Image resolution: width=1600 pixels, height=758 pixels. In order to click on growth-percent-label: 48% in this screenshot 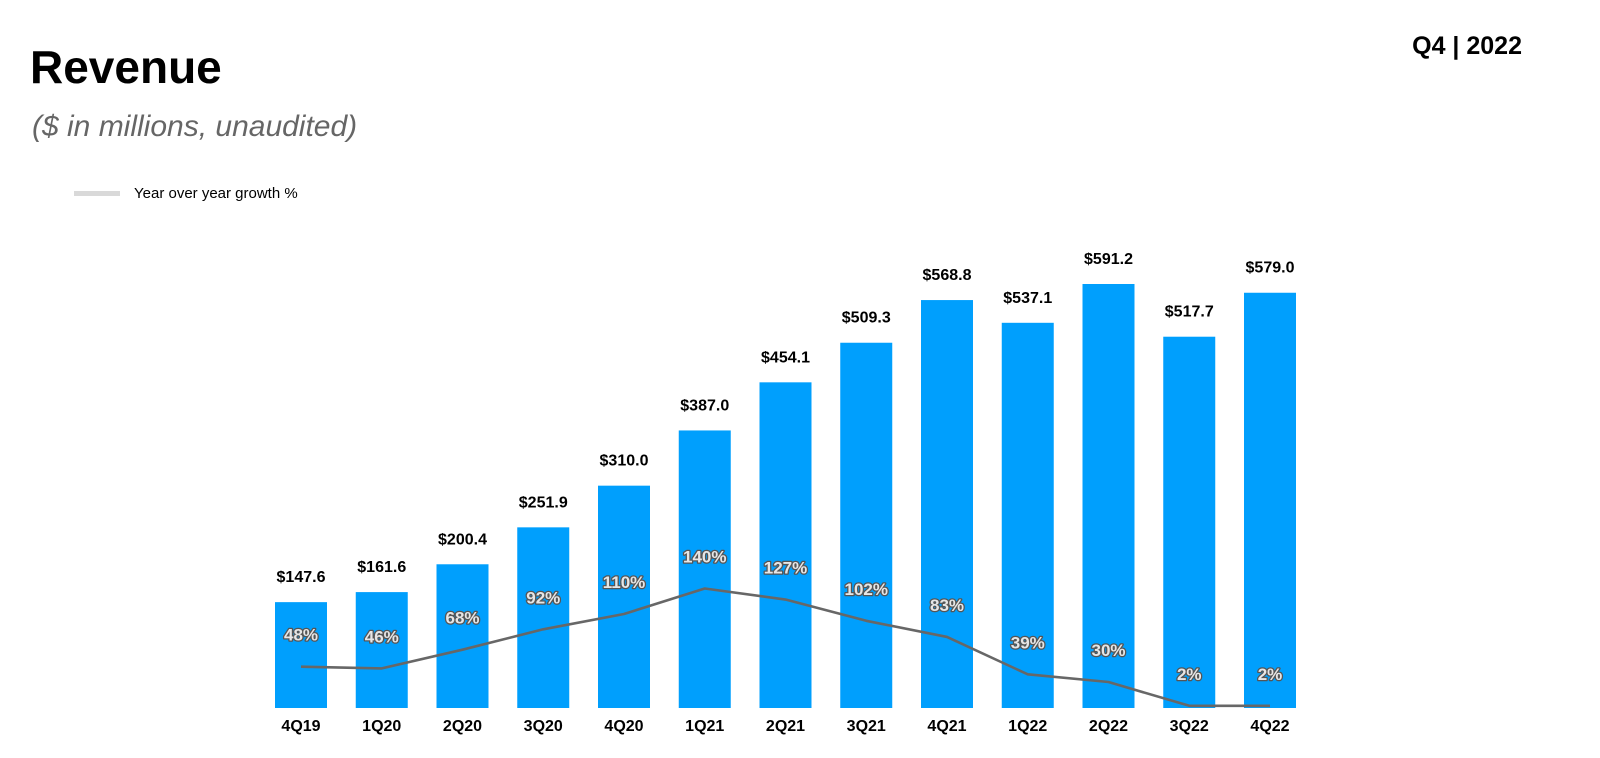, I will do `click(301, 635)`.